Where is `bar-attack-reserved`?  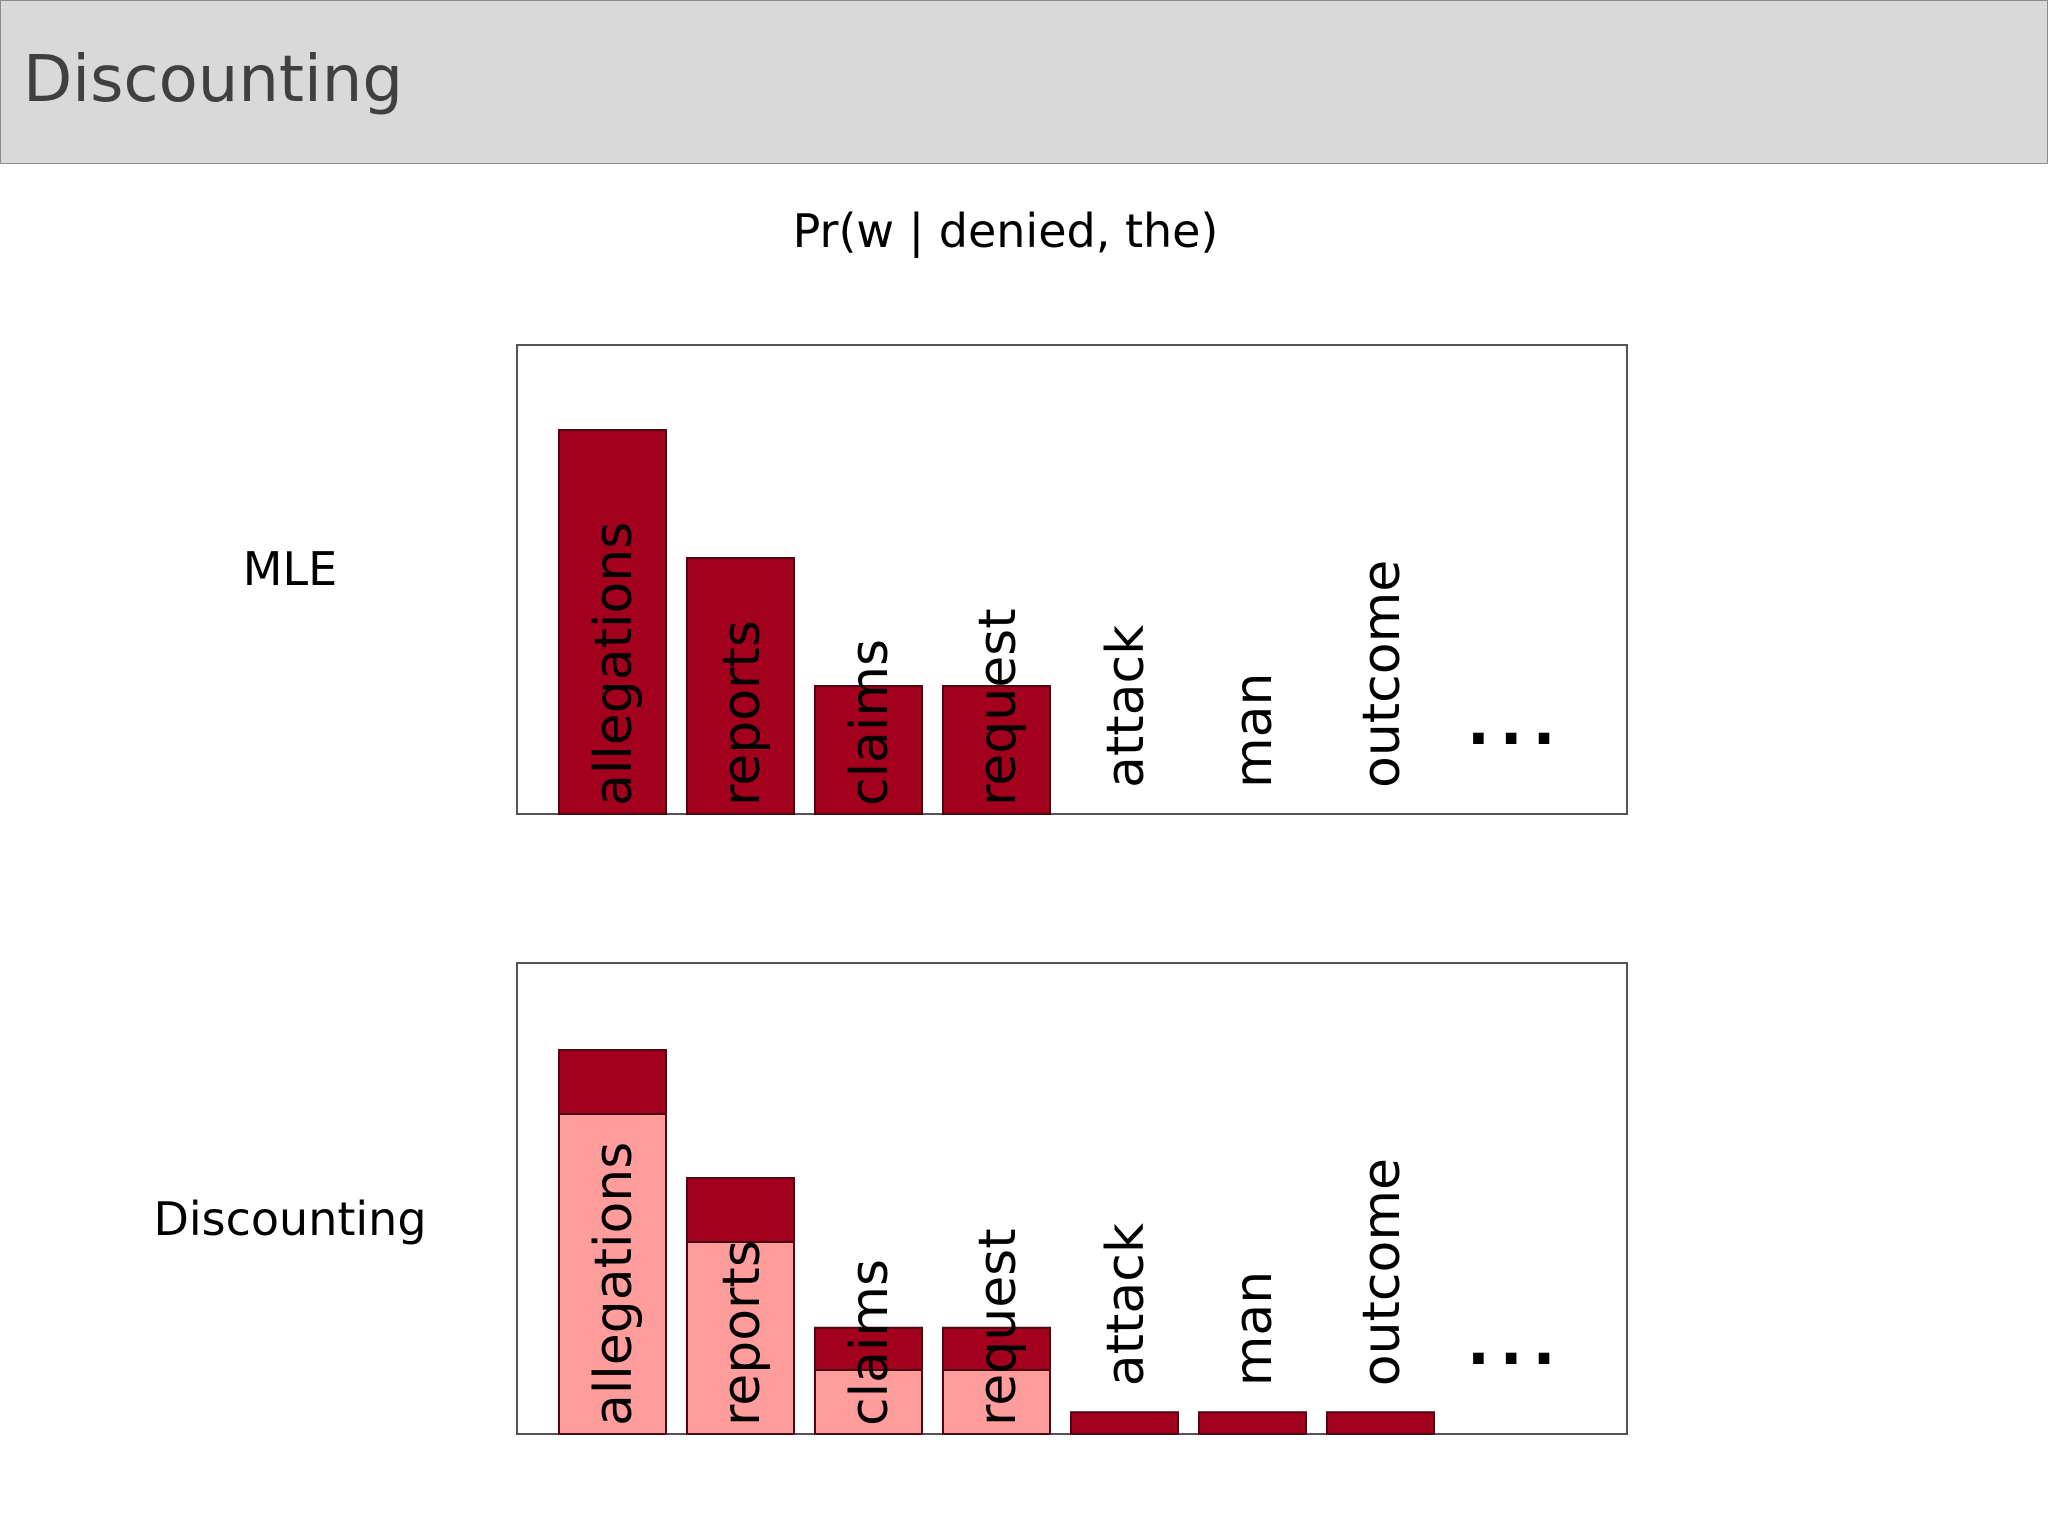 bar-attack-reserved is located at coordinates (1124, 1423).